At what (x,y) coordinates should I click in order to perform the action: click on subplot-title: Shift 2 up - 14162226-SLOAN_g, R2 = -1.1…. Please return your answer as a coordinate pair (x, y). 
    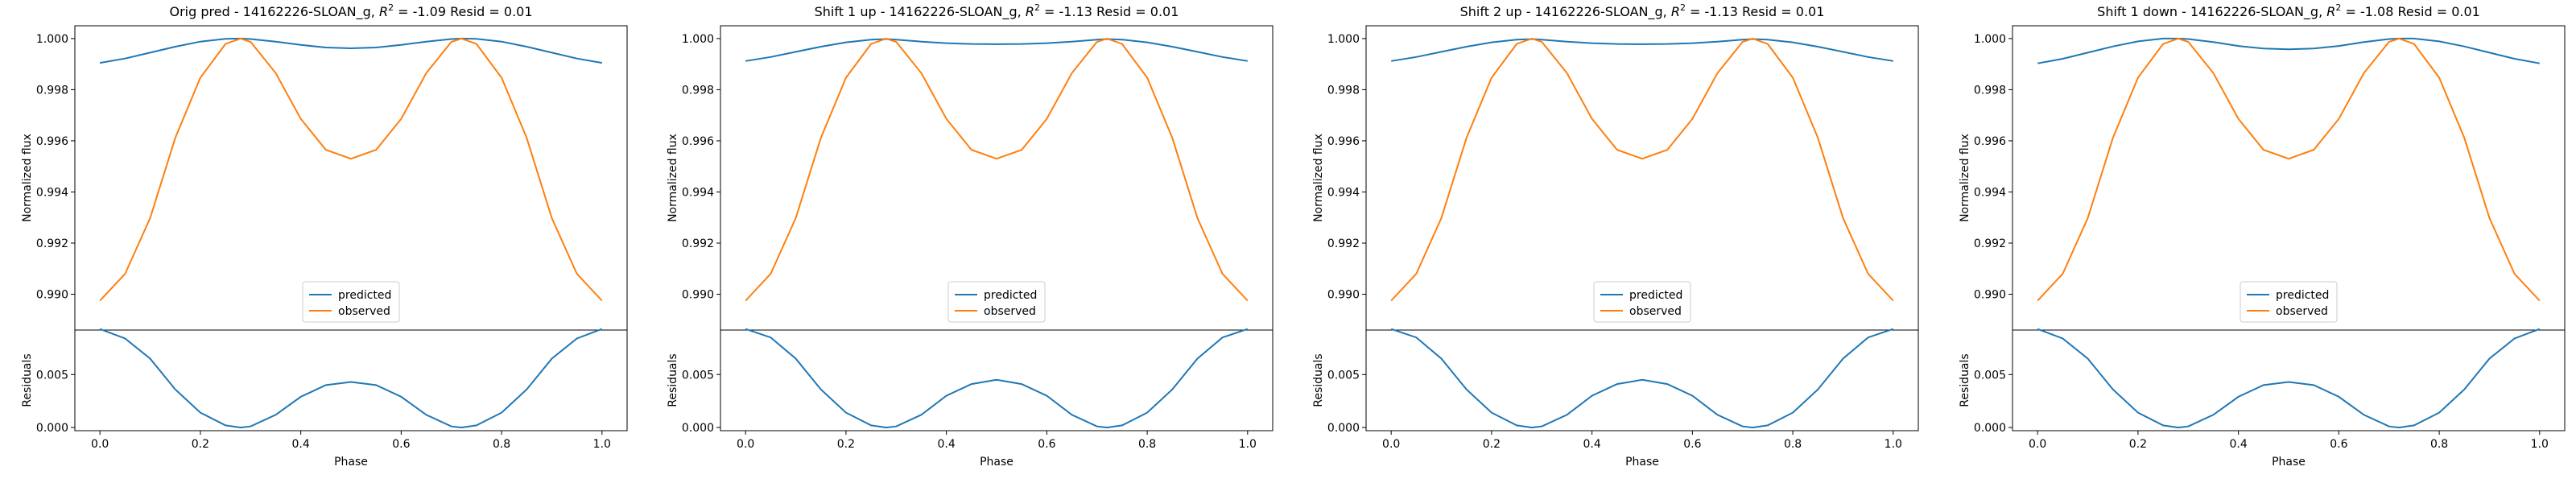
    Looking at the image, I should click on (1642, 11).